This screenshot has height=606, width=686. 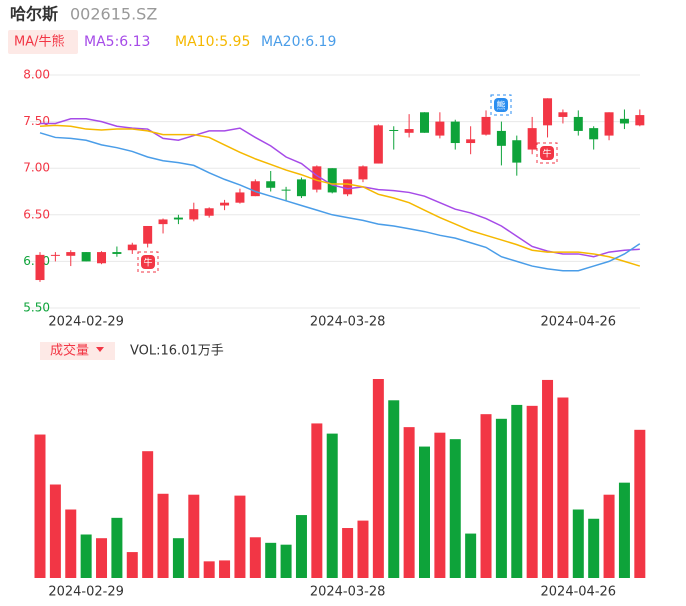 What do you see at coordinates (36, 121) in the screenshot?
I see `y-tick-label: 7.50` at bounding box center [36, 121].